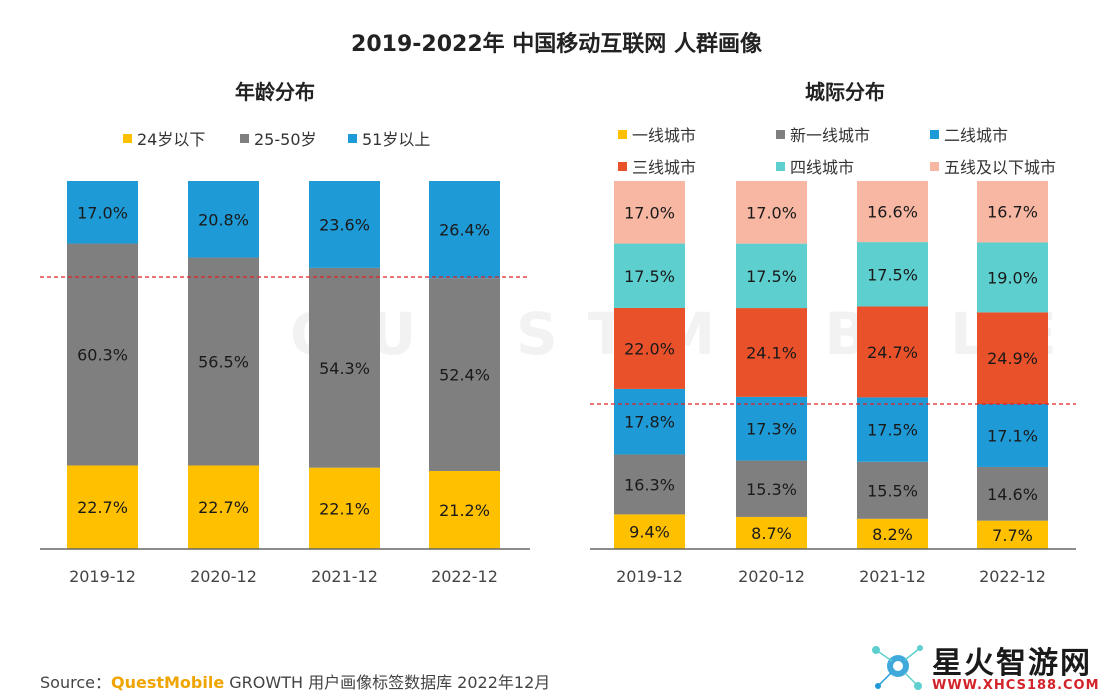  Describe the element at coordinates (1000, 167) in the screenshot. I see `legend-label: 五线及以下城市` at that location.